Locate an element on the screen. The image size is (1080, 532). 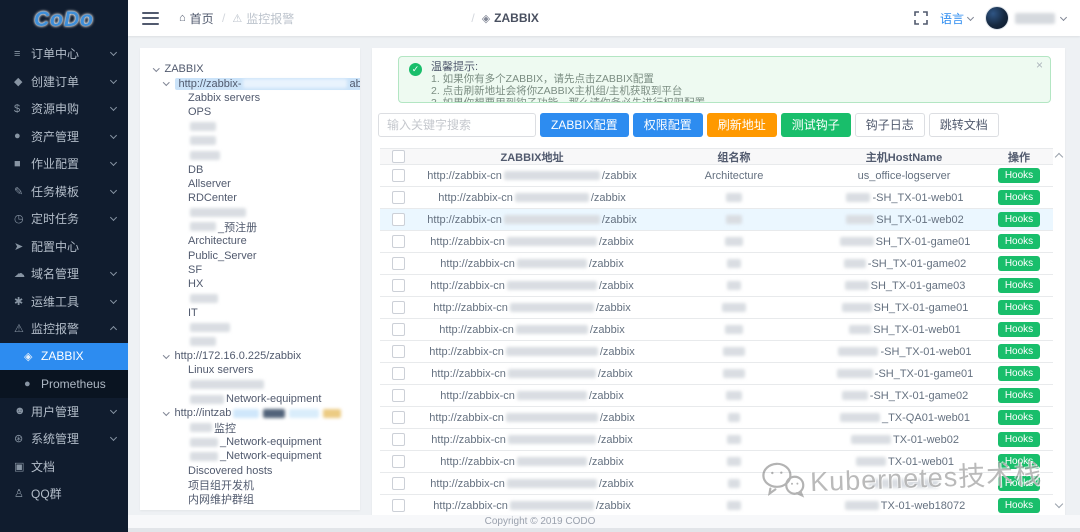
sidebar-item-resource-purchase: $ 资源申购 is located at coordinates (64, 109).